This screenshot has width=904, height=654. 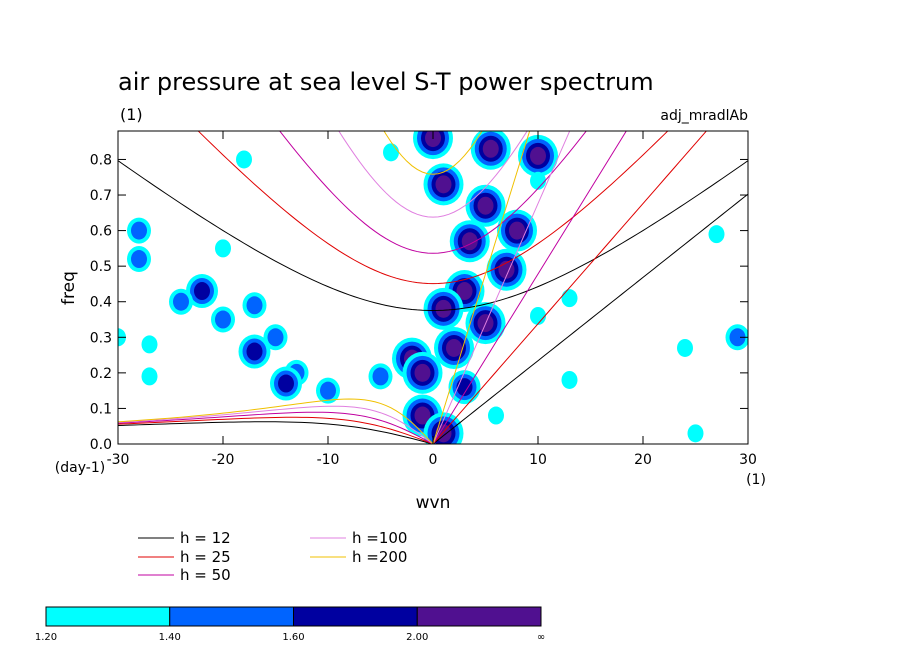 I want to click on x-axis-label: wvn, so click(x=433, y=503).